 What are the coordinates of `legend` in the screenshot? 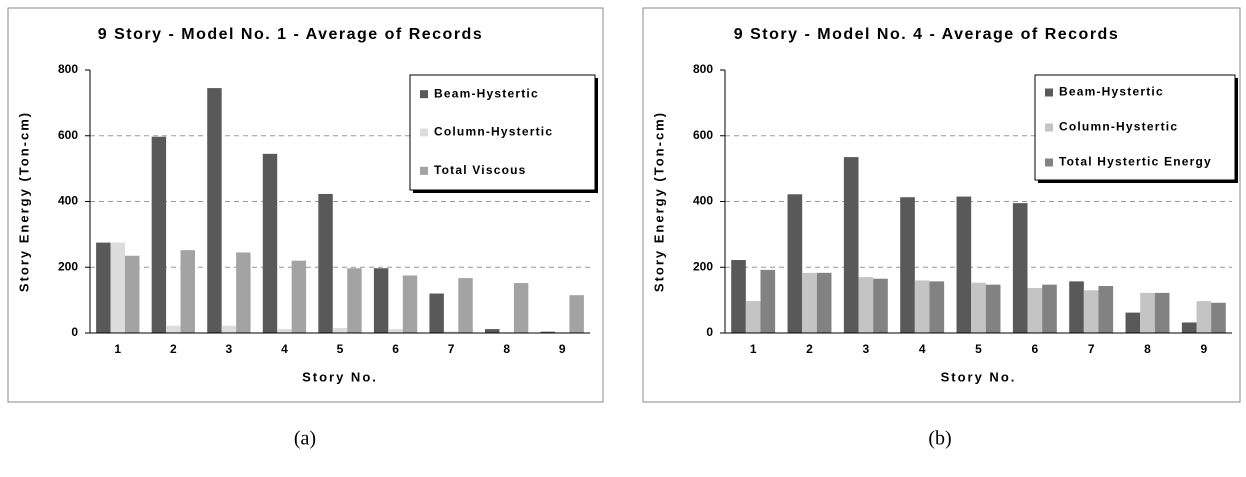 It's located at (502, 132).